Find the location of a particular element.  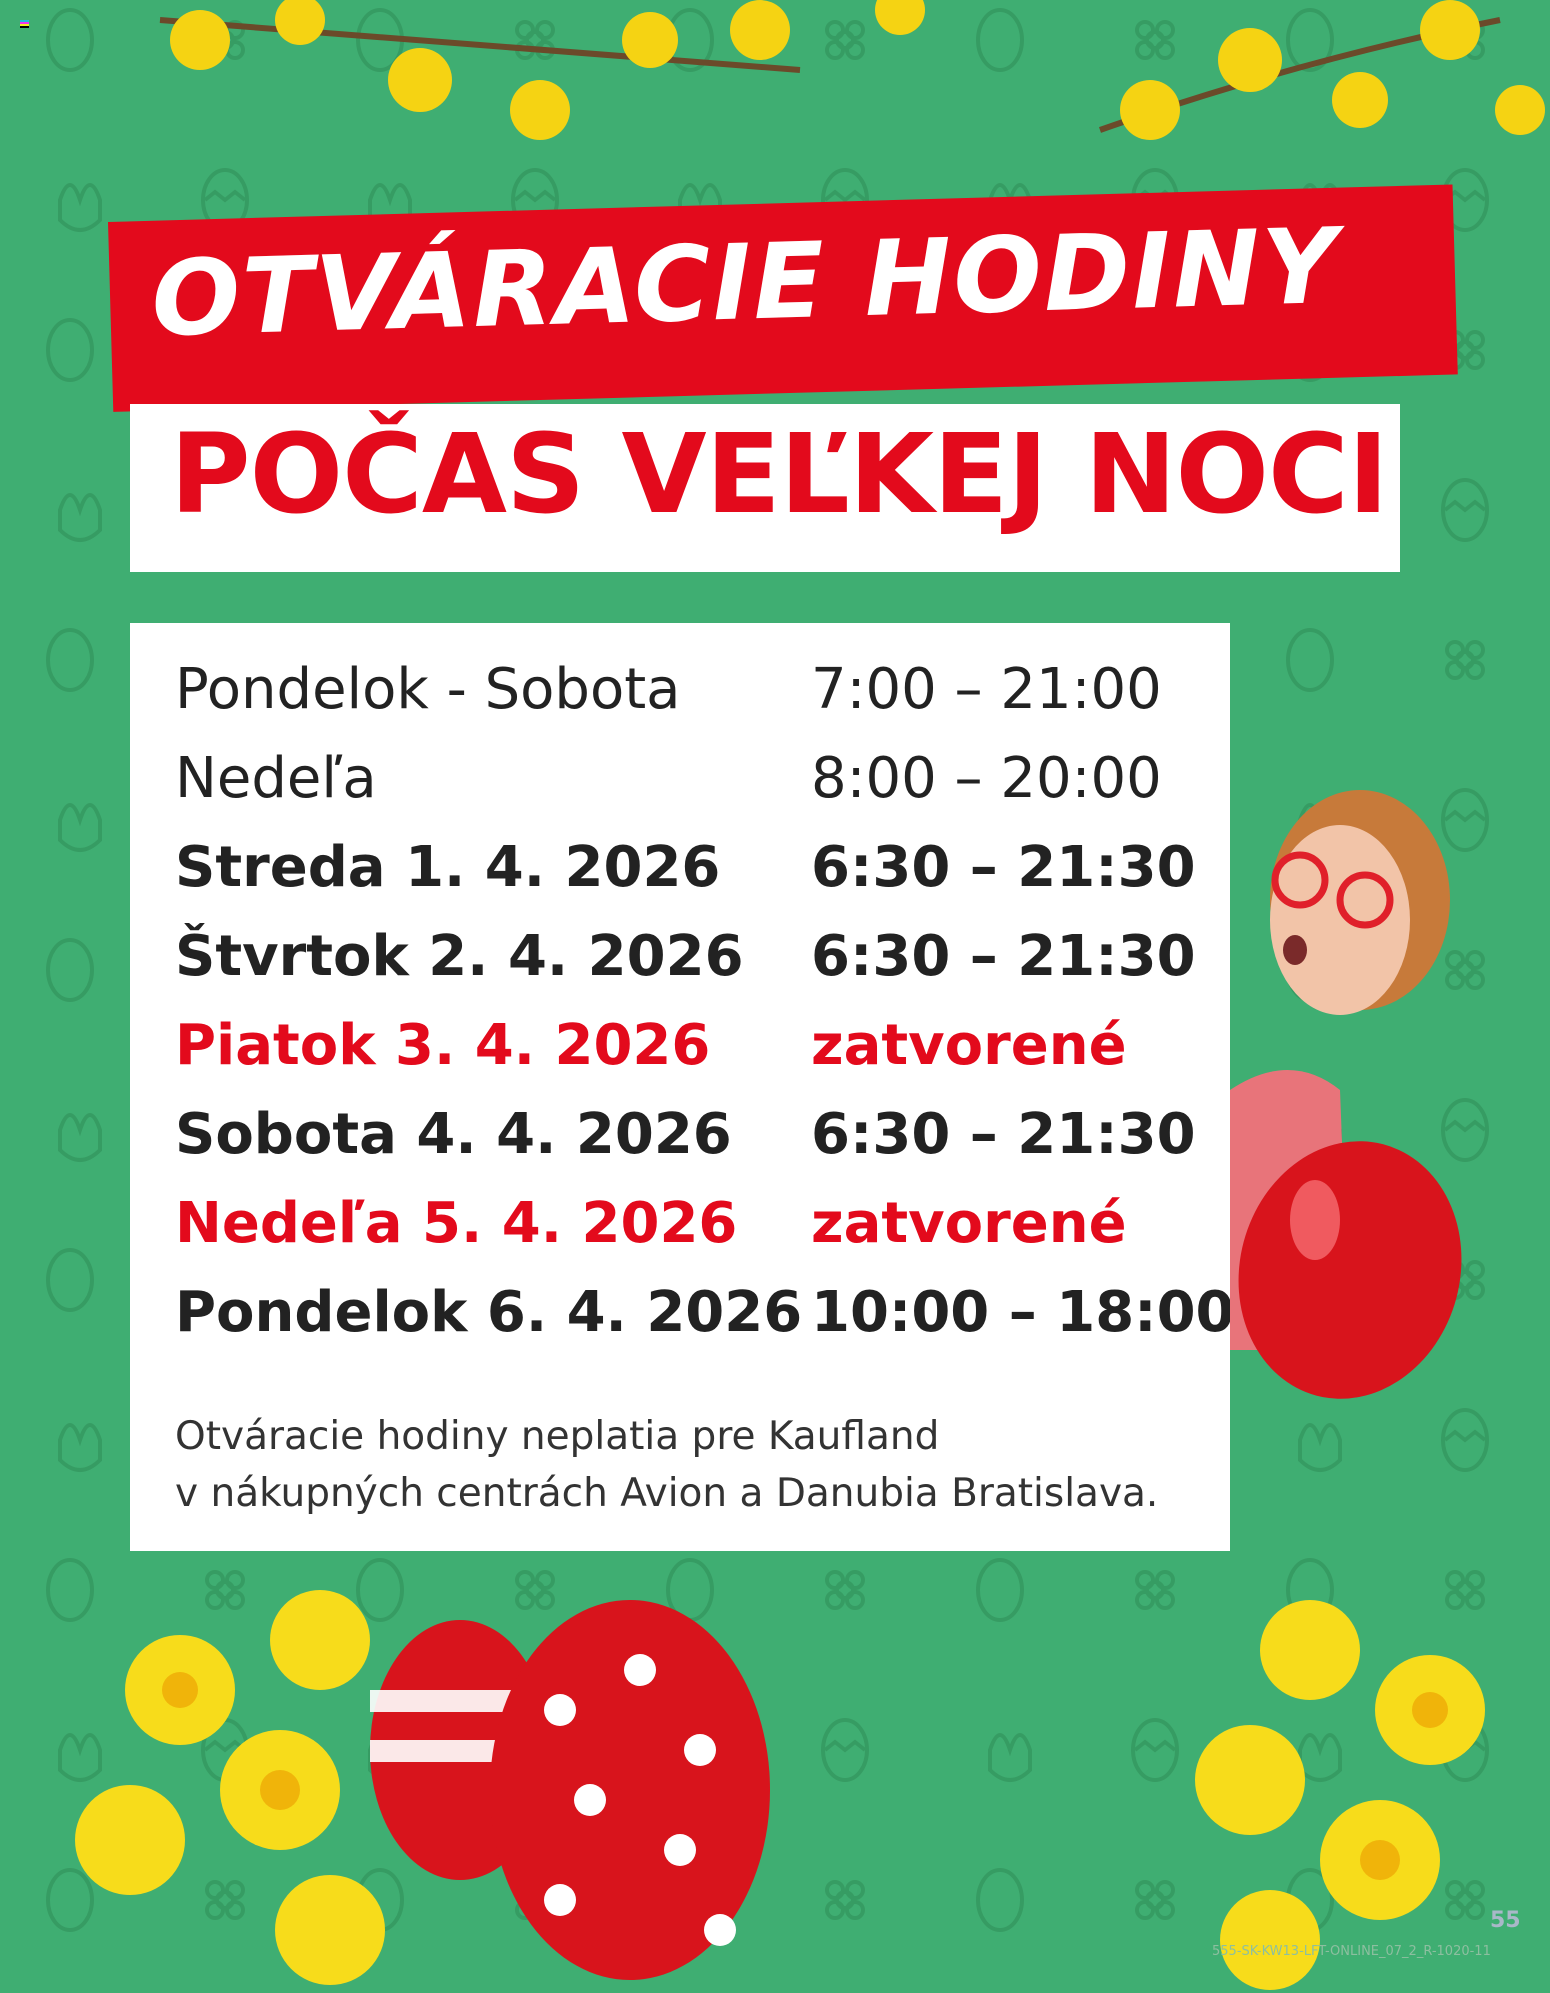

hours-row: Streda 1. 4. 2026 6:30 – 21:30 is located at coordinates (700, 867).